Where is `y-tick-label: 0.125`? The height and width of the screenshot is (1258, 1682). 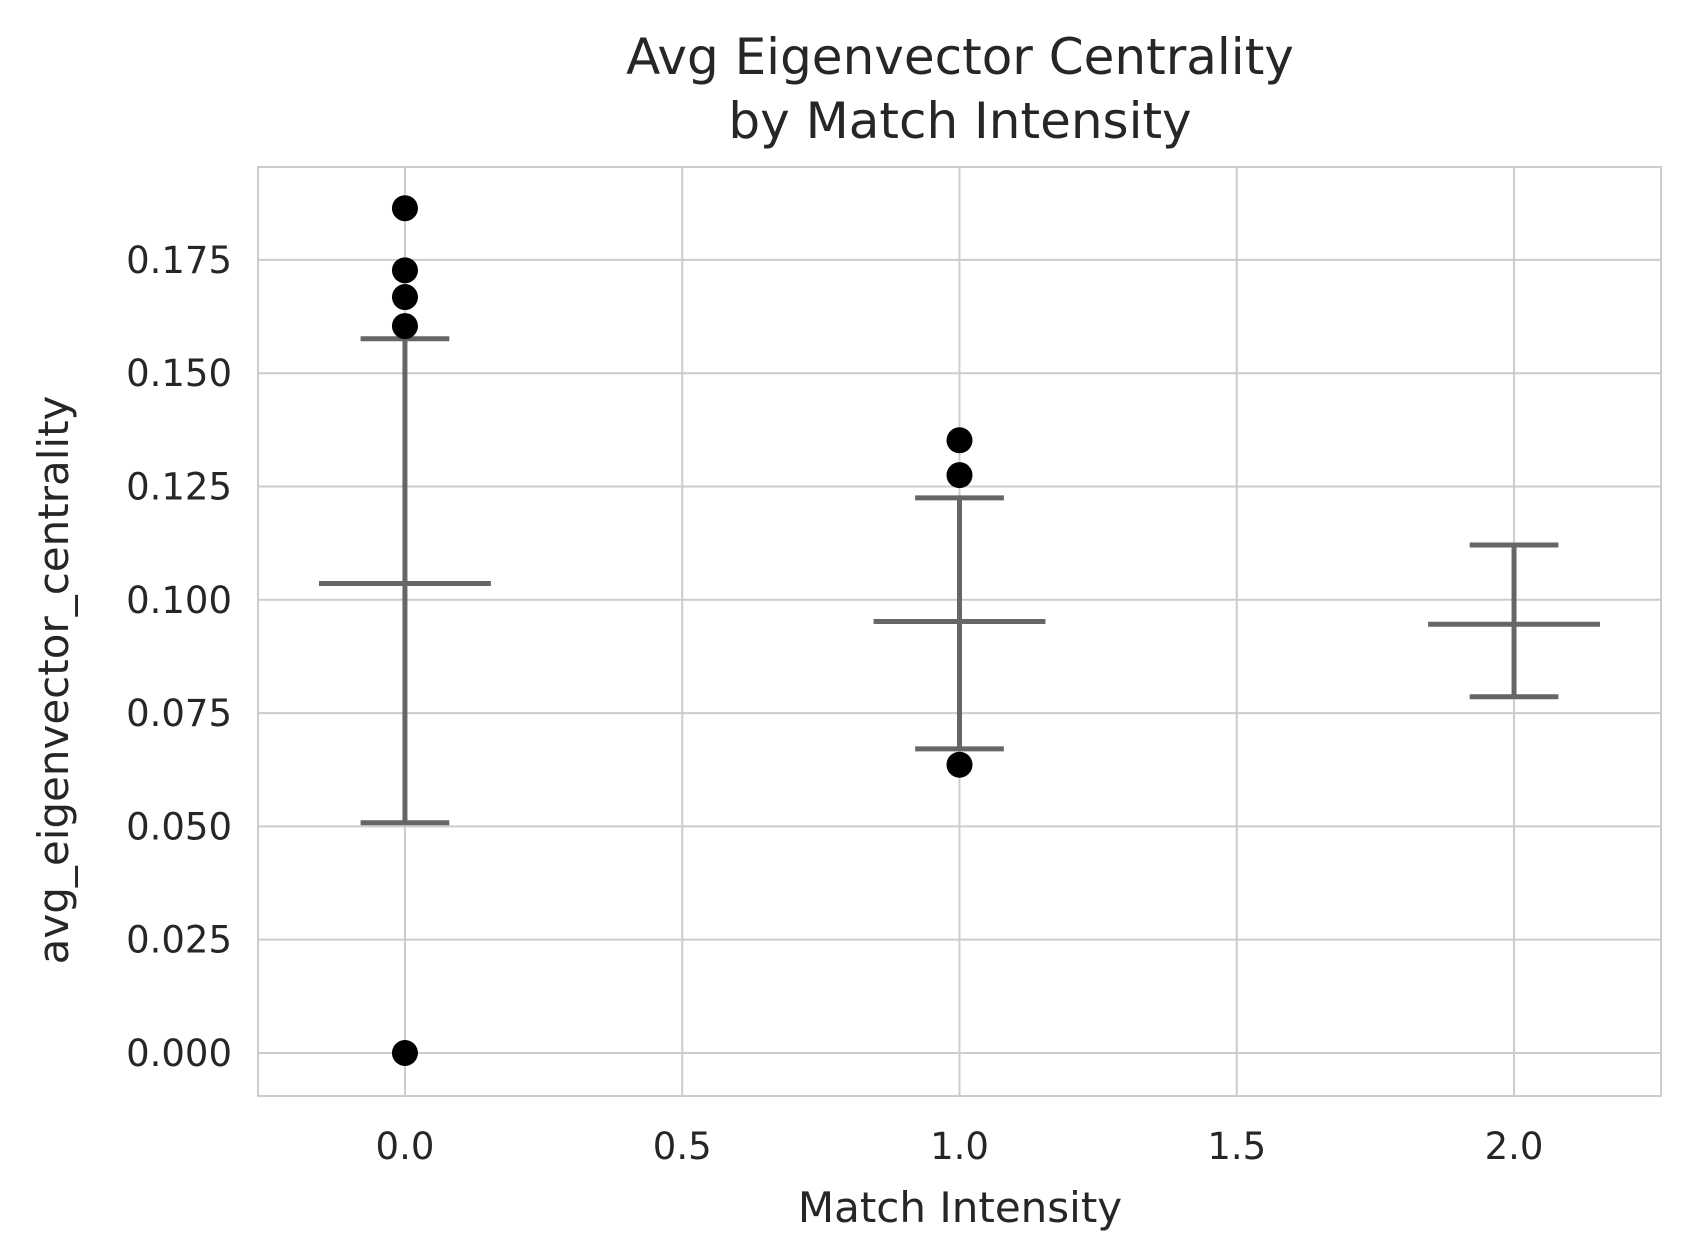 y-tick-label: 0.125 is located at coordinates (179, 486).